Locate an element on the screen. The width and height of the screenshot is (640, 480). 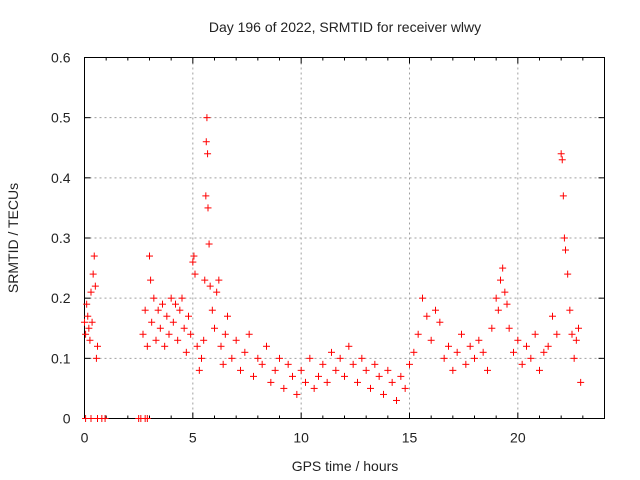
y-tick-label: 0.2 is located at coordinates (61, 298).